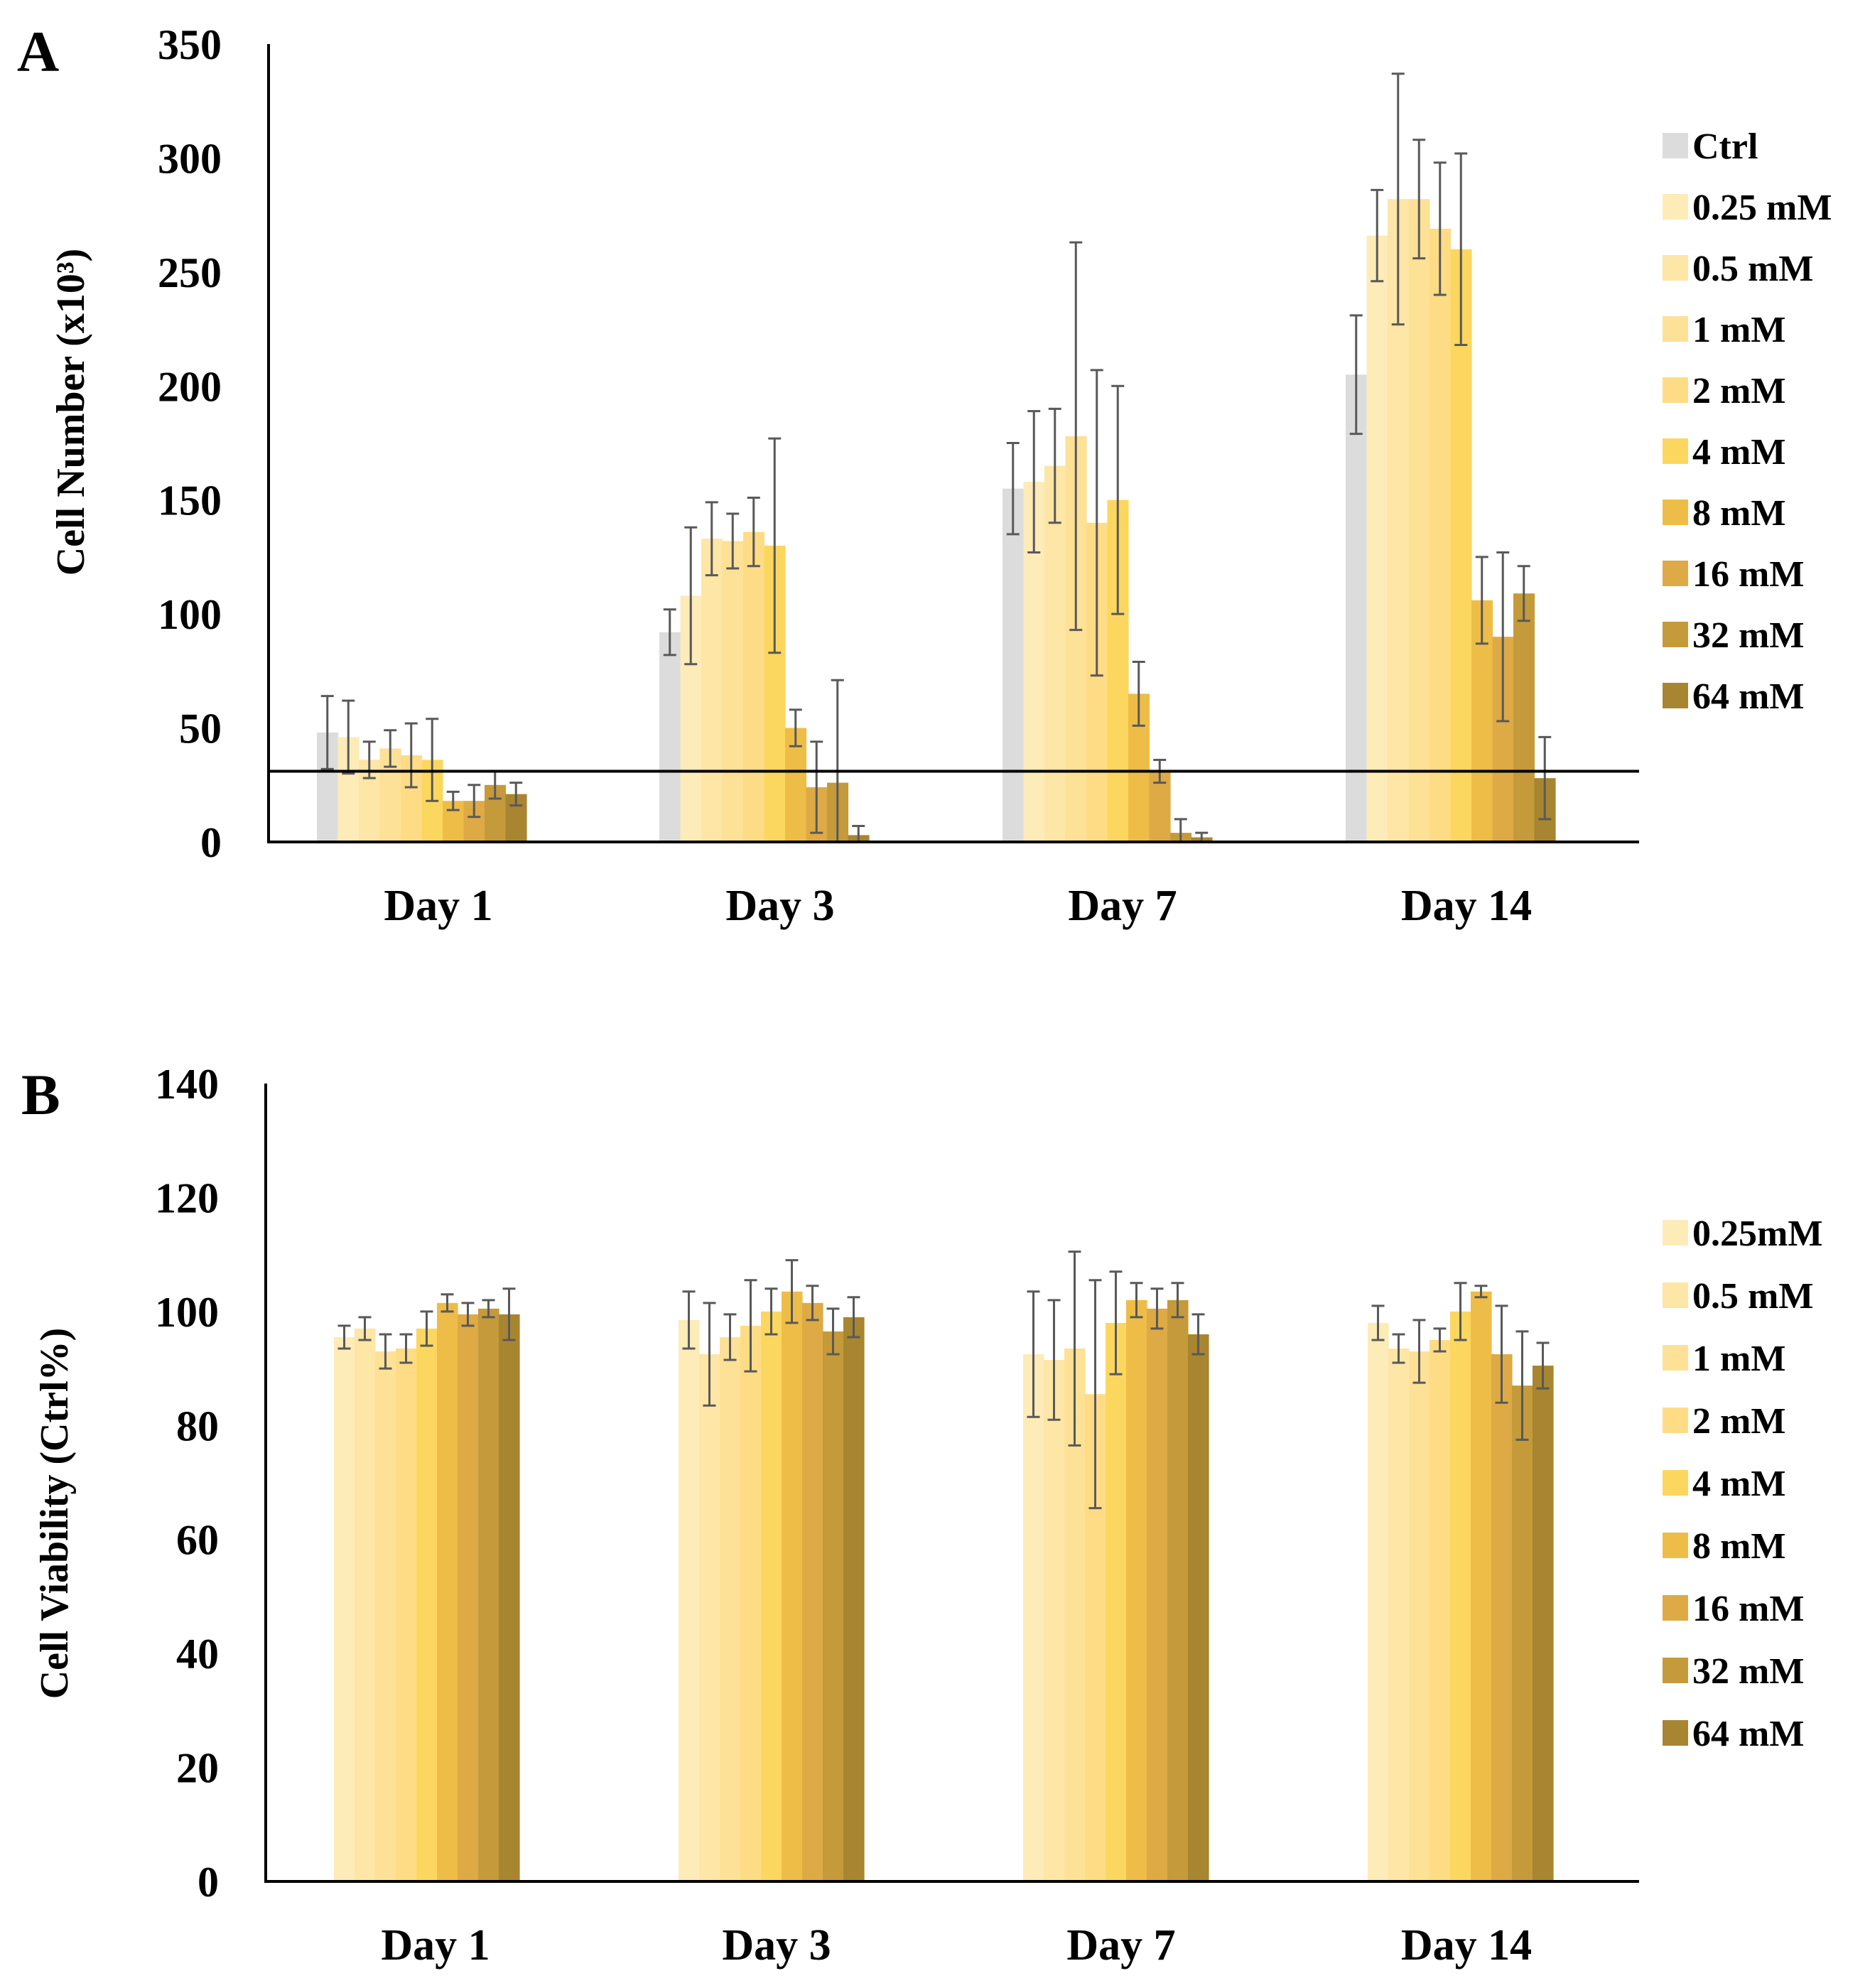  Describe the element at coordinates (438, 906) in the screenshot. I see `panel-a-category-label: Day 1` at that location.